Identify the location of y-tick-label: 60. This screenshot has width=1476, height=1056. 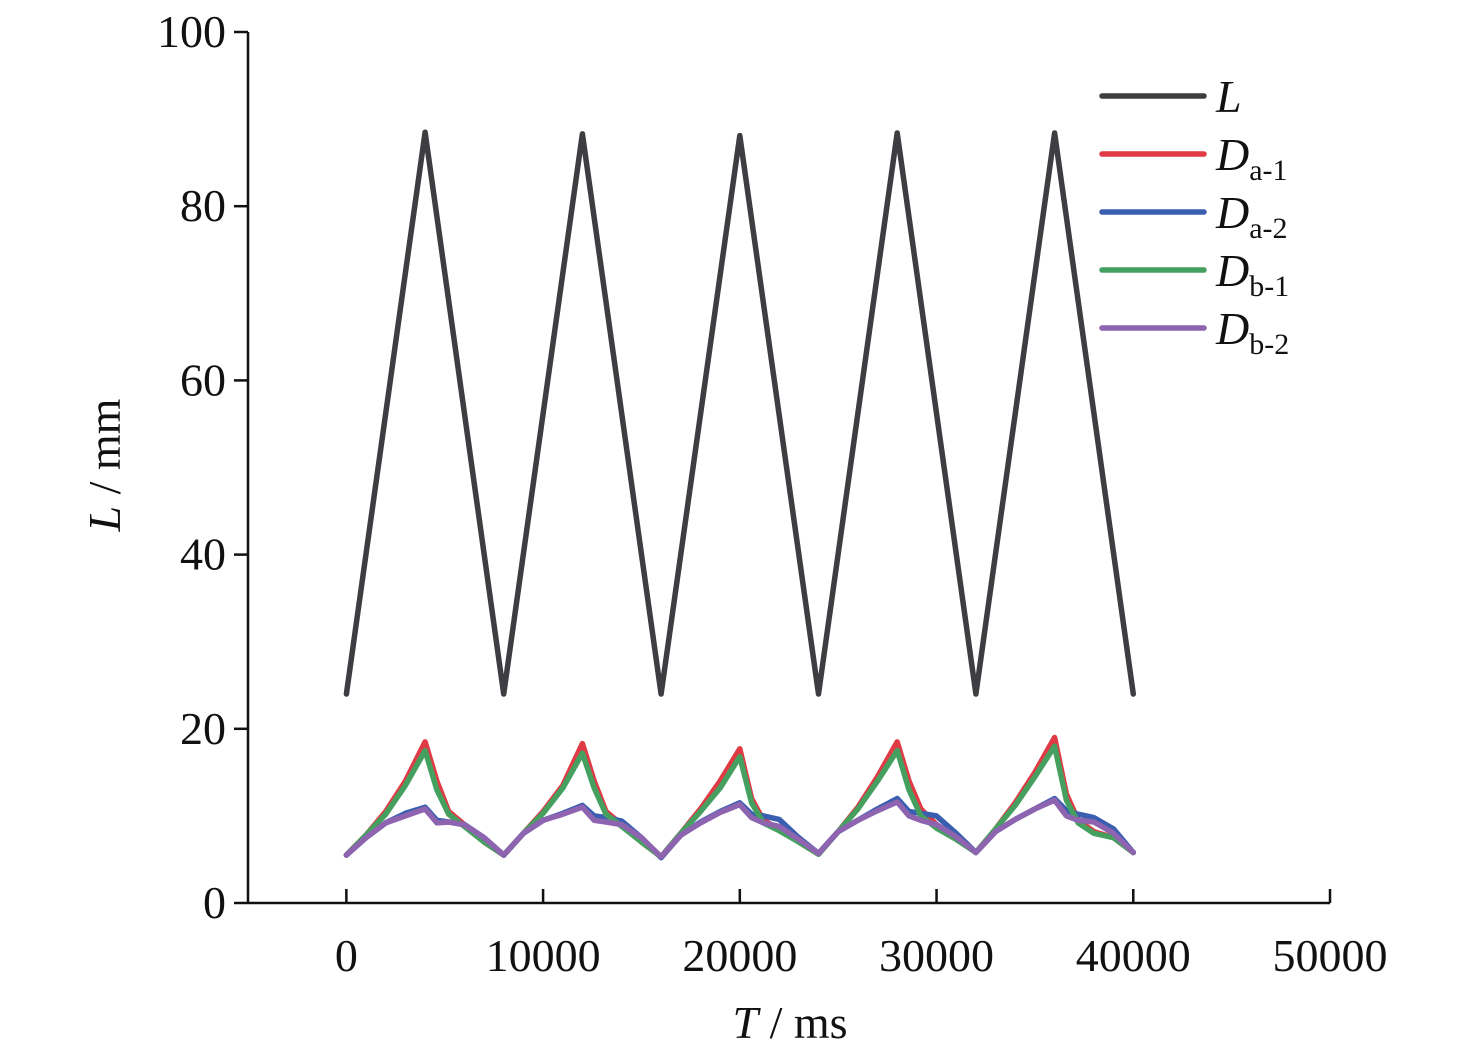
(203, 379).